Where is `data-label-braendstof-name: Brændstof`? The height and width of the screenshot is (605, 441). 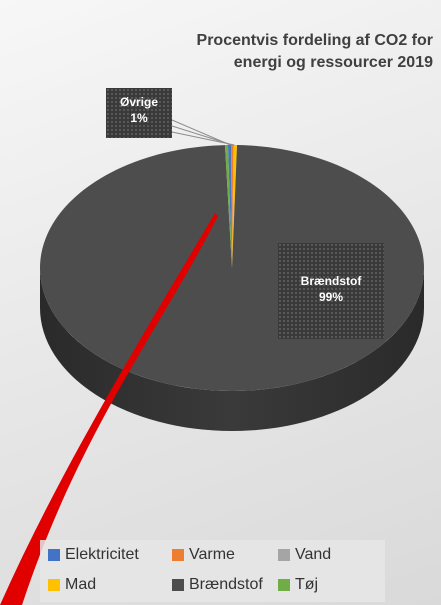 data-label-braendstof-name: Brændstof is located at coordinates (331, 281).